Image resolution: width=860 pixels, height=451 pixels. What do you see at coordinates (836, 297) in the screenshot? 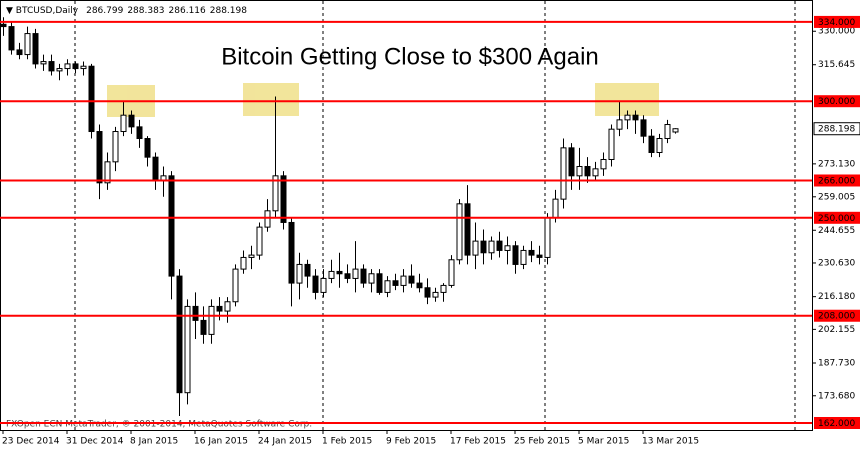
I see `y-tick-label: 216.180` at bounding box center [836, 297].